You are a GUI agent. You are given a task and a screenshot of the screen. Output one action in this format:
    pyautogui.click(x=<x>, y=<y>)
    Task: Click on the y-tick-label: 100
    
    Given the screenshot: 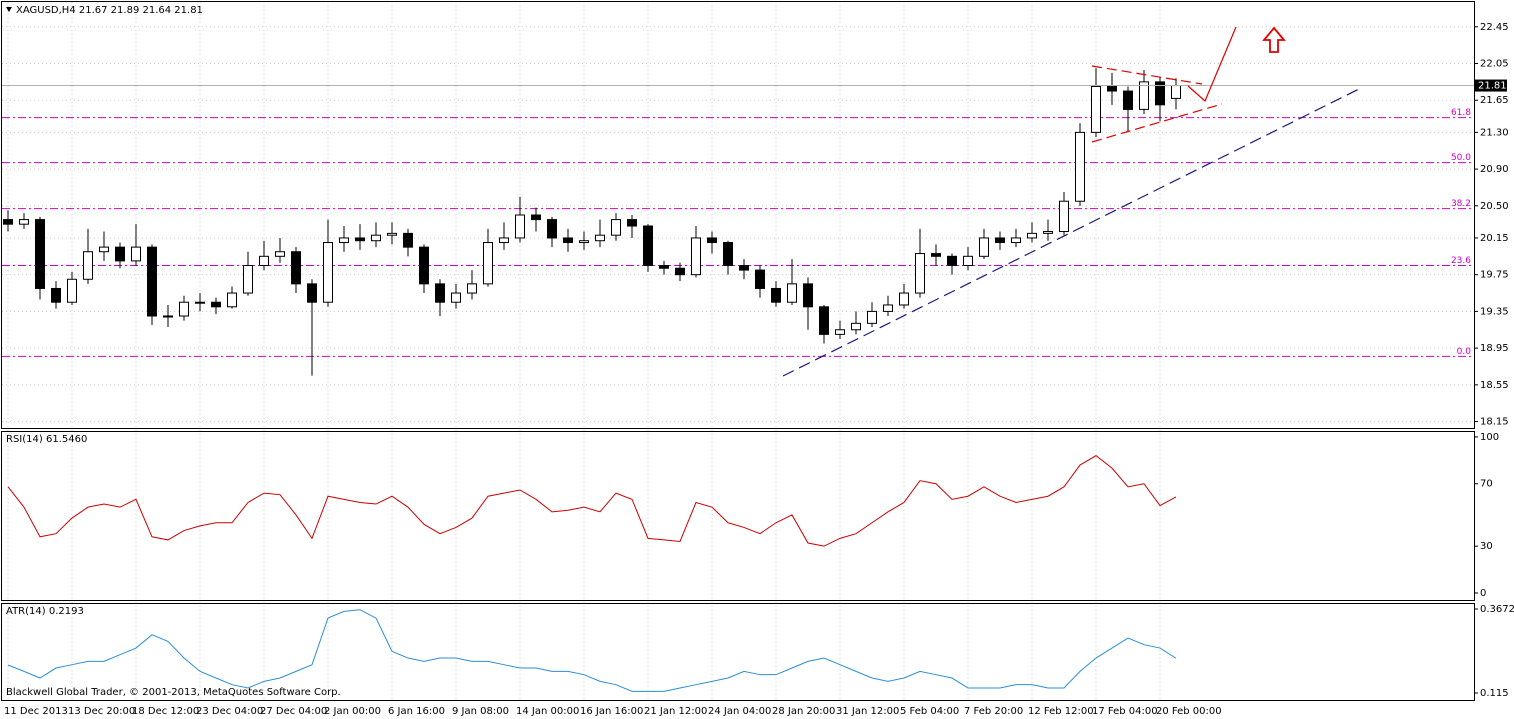 What is the action you would take?
    pyautogui.click(x=1489, y=437)
    